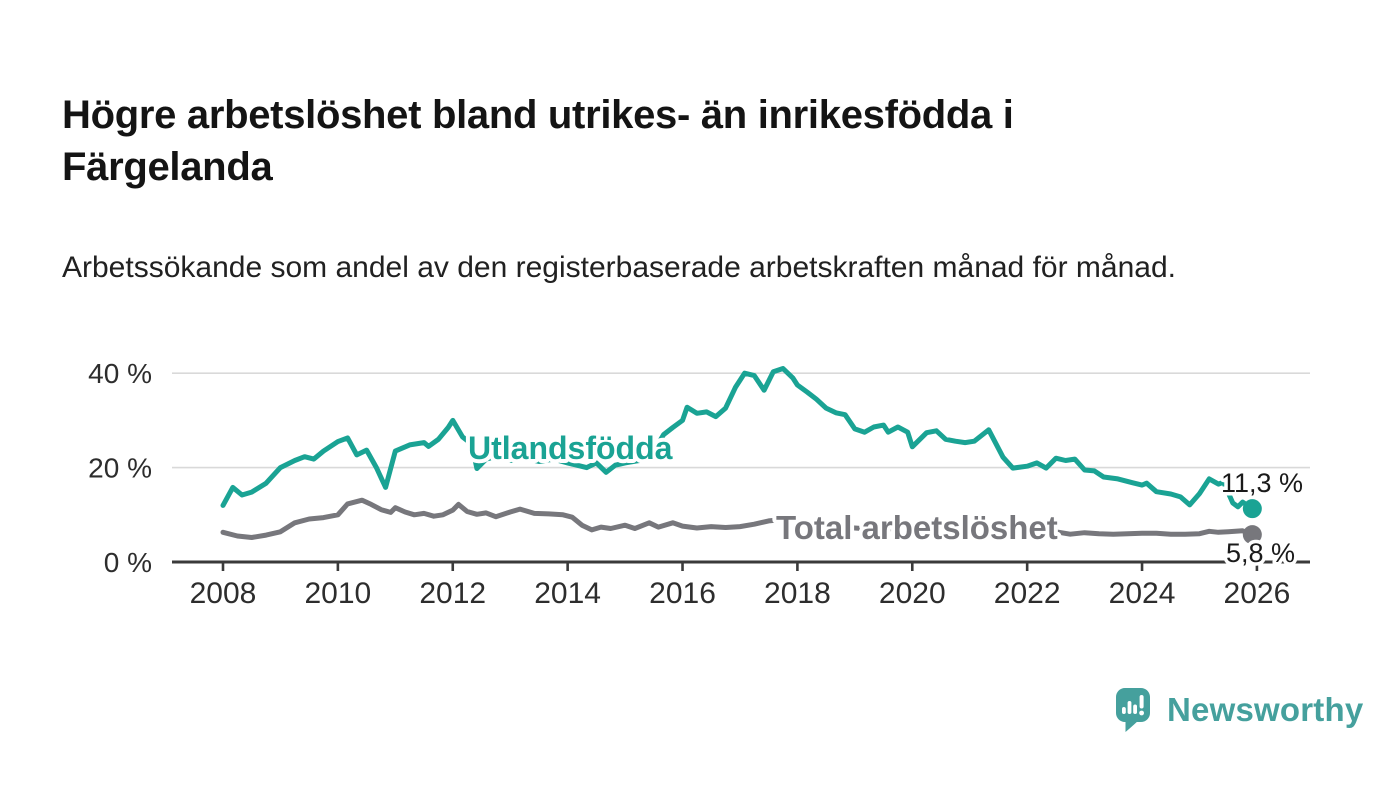 The width and height of the screenshot is (1400, 794). What do you see at coordinates (1265, 709) in the screenshot?
I see `newsworthy-logo-text: Newsworthy` at bounding box center [1265, 709].